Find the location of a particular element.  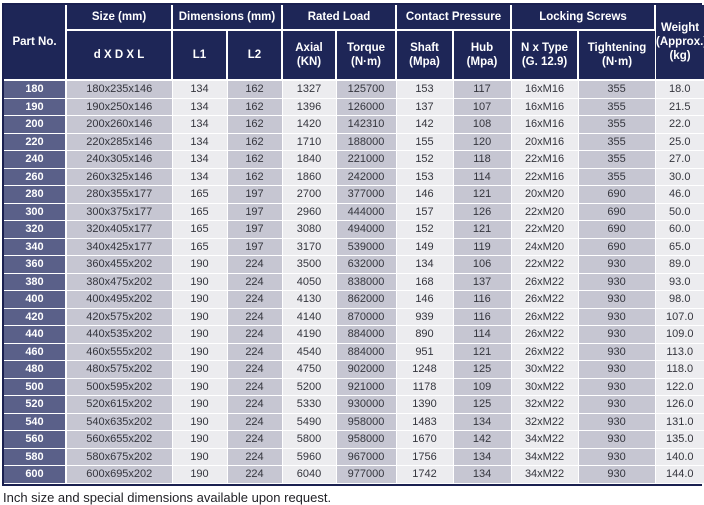

cell-part_no: 200 is located at coordinates (35, 124).